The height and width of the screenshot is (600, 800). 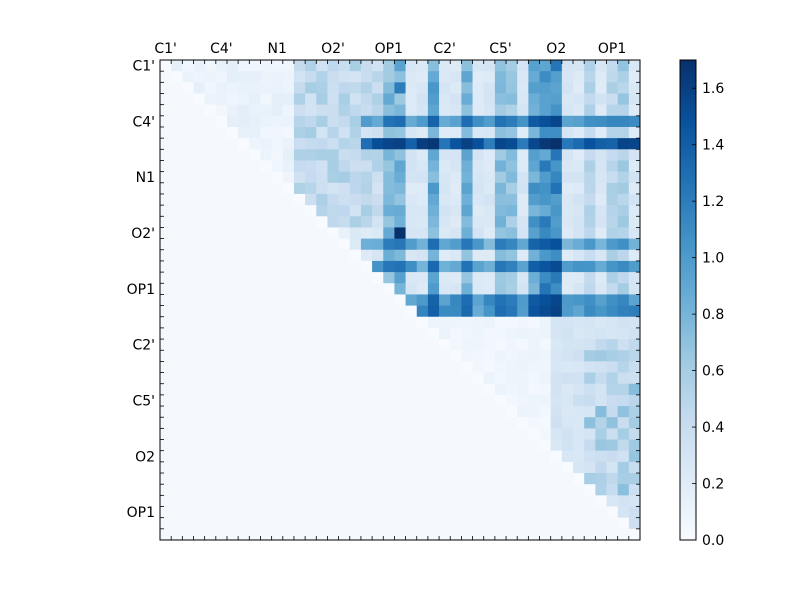 What do you see at coordinates (713, 202) in the screenshot?
I see `colorbar-tick-label: 1.2` at bounding box center [713, 202].